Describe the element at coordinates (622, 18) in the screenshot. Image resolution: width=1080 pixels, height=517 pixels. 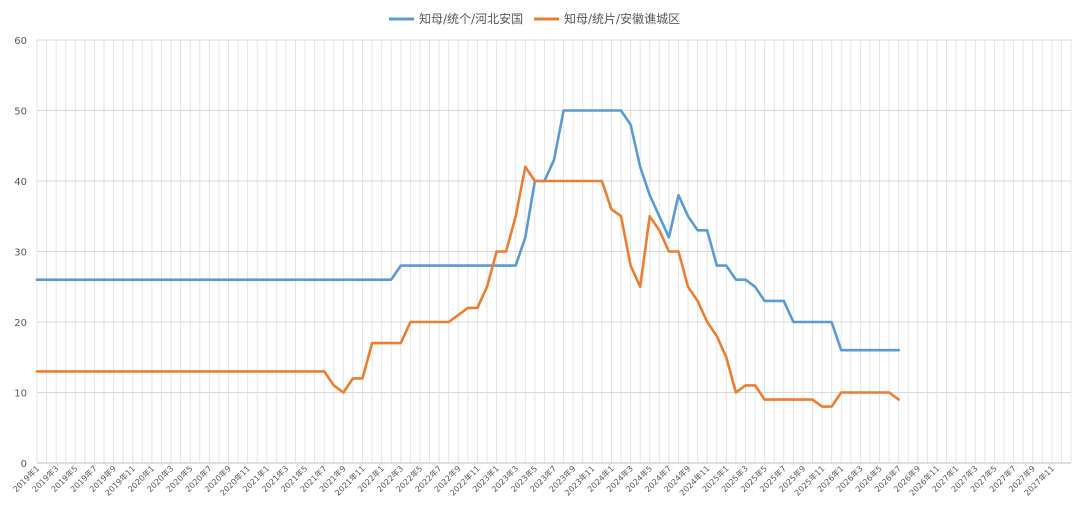
I see `legend-label-series-1: 知母/统片/安徽谯城区` at that location.